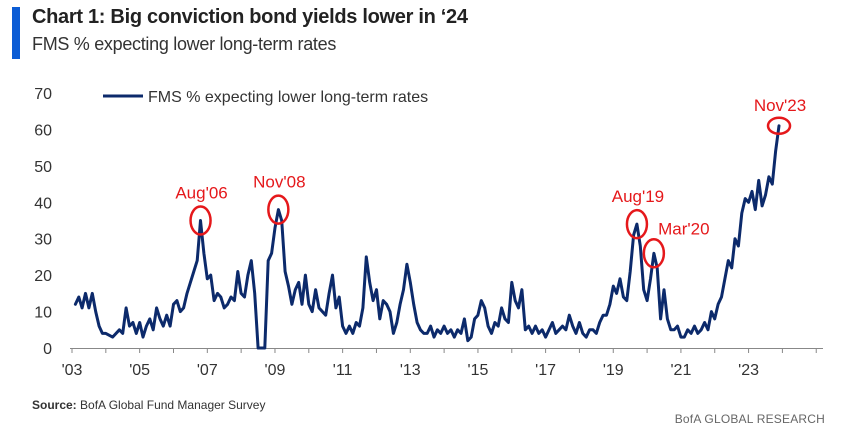 The image size is (865, 442). What do you see at coordinates (54, 405) in the screenshot?
I see `source-label: Source:` at bounding box center [54, 405].